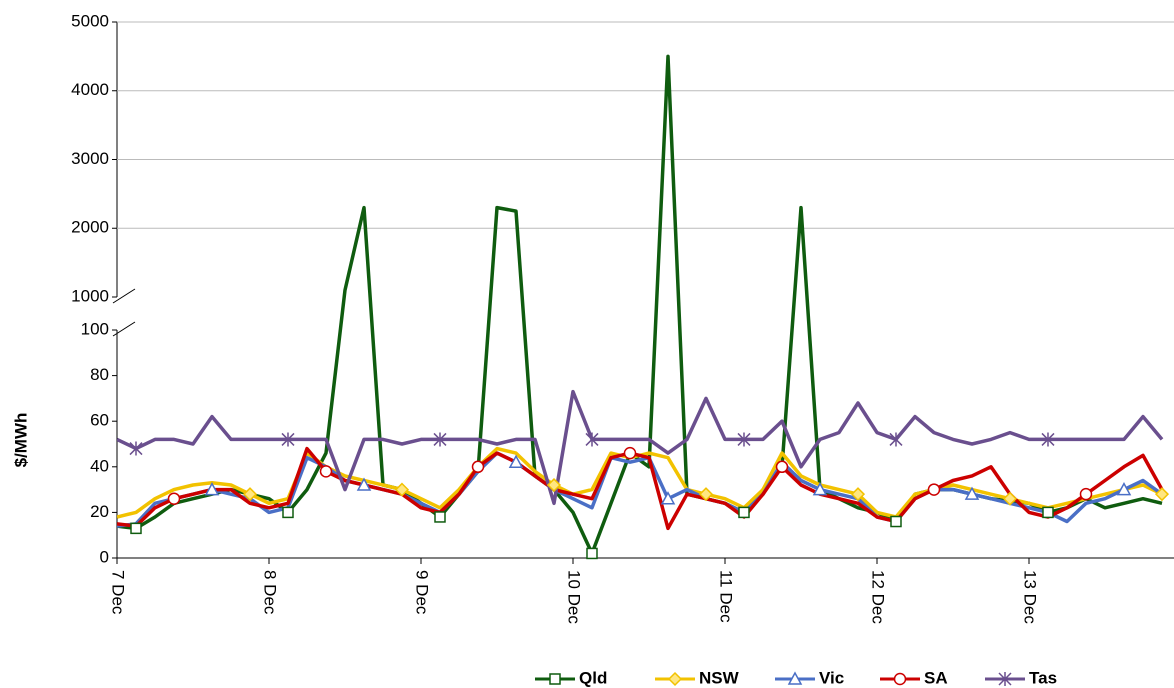 The height and width of the screenshot is (688, 1174). What do you see at coordinates (90, 295) in the screenshot?
I see `y-tick-label: 1000` at bounding box center [90, 295].